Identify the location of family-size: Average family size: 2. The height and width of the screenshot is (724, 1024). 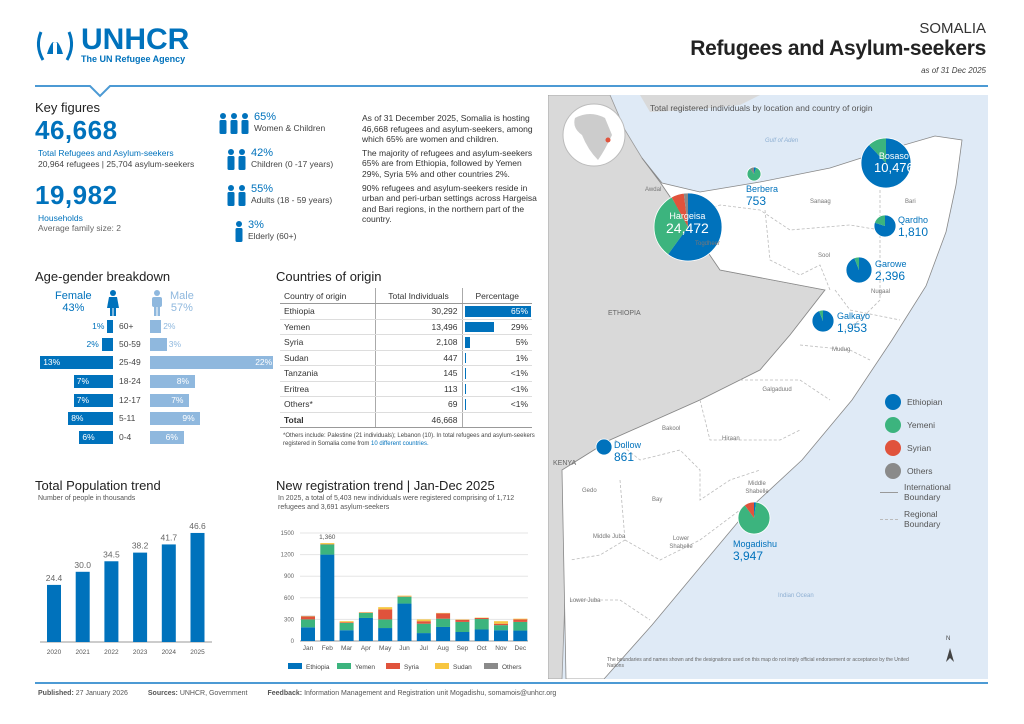
(79, 228).